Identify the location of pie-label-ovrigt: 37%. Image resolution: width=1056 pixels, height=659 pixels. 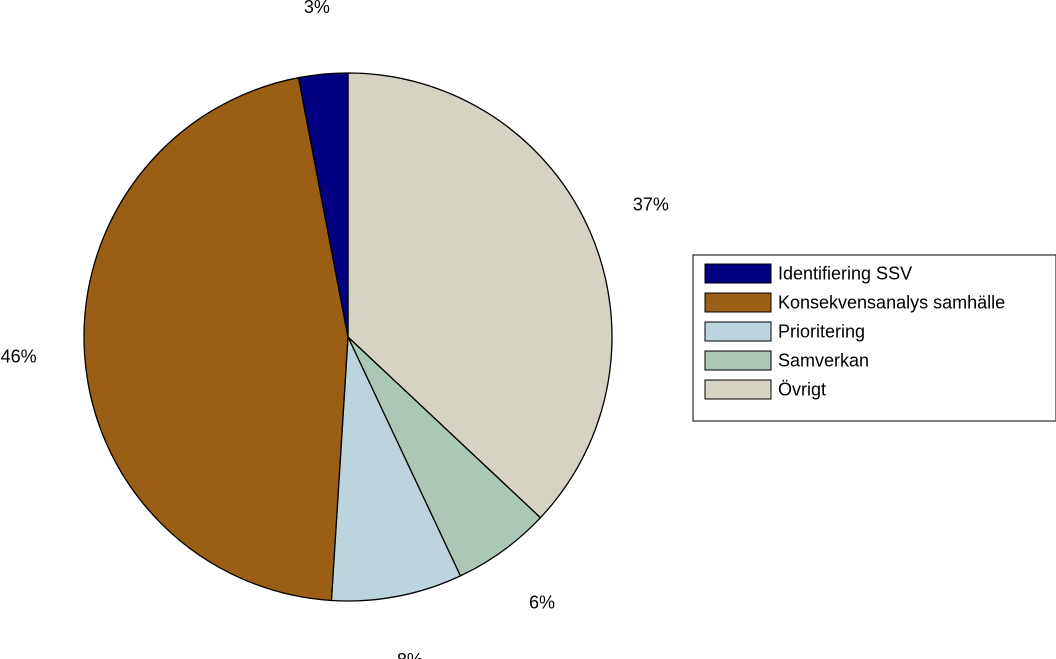
(651, 205).